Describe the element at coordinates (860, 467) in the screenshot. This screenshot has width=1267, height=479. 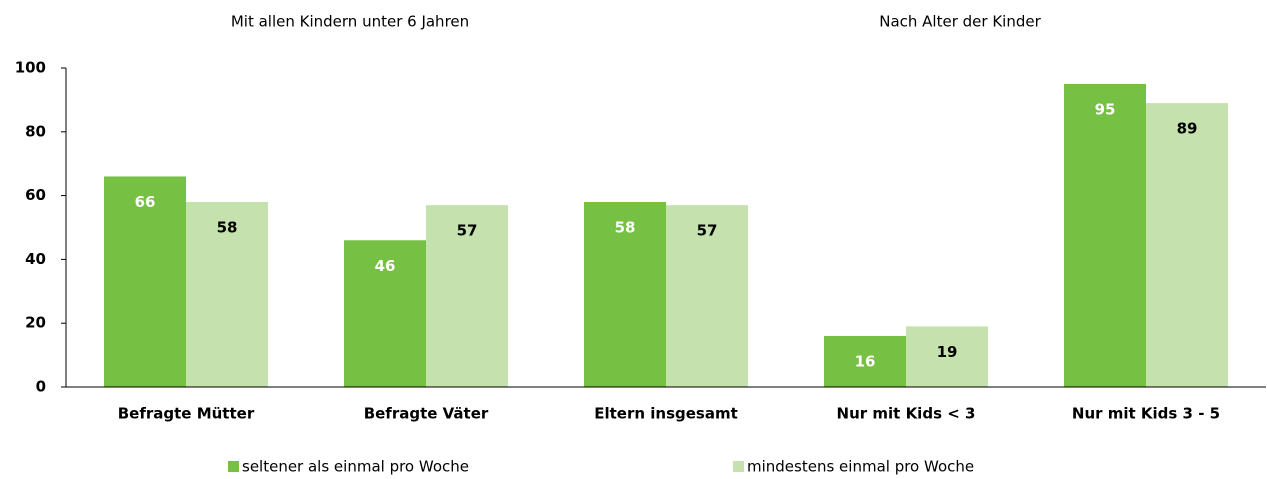
I see `legend-label: mindestens einmal pro Woche` at that location.